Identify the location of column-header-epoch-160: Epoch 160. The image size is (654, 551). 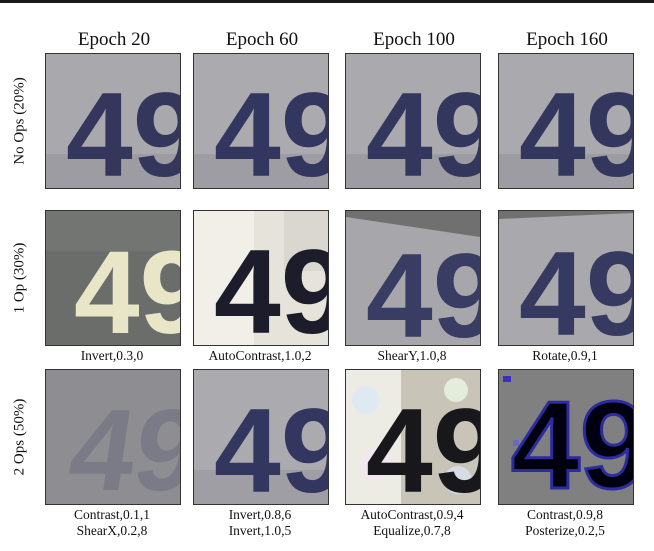
(567, 40).